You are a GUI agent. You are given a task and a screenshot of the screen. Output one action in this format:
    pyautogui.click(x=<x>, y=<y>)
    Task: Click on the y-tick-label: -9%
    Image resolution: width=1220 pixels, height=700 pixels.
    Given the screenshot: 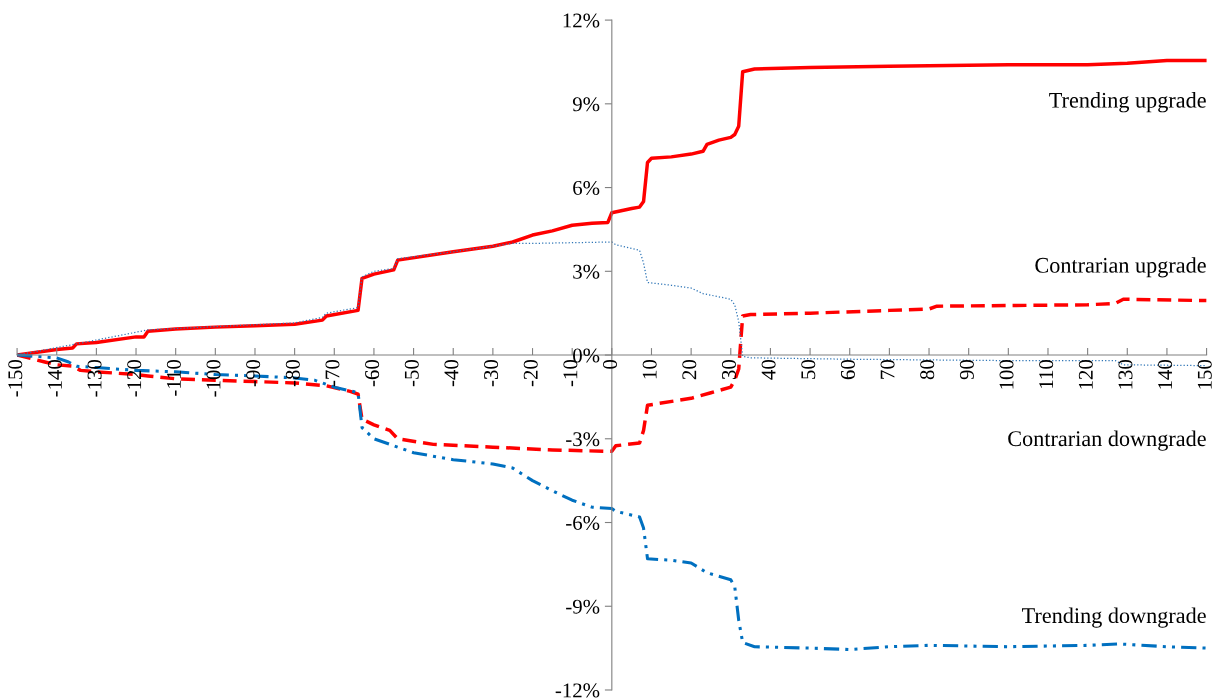 What is the action you would take?
    pyautogui.click(x=583, y=606)
    